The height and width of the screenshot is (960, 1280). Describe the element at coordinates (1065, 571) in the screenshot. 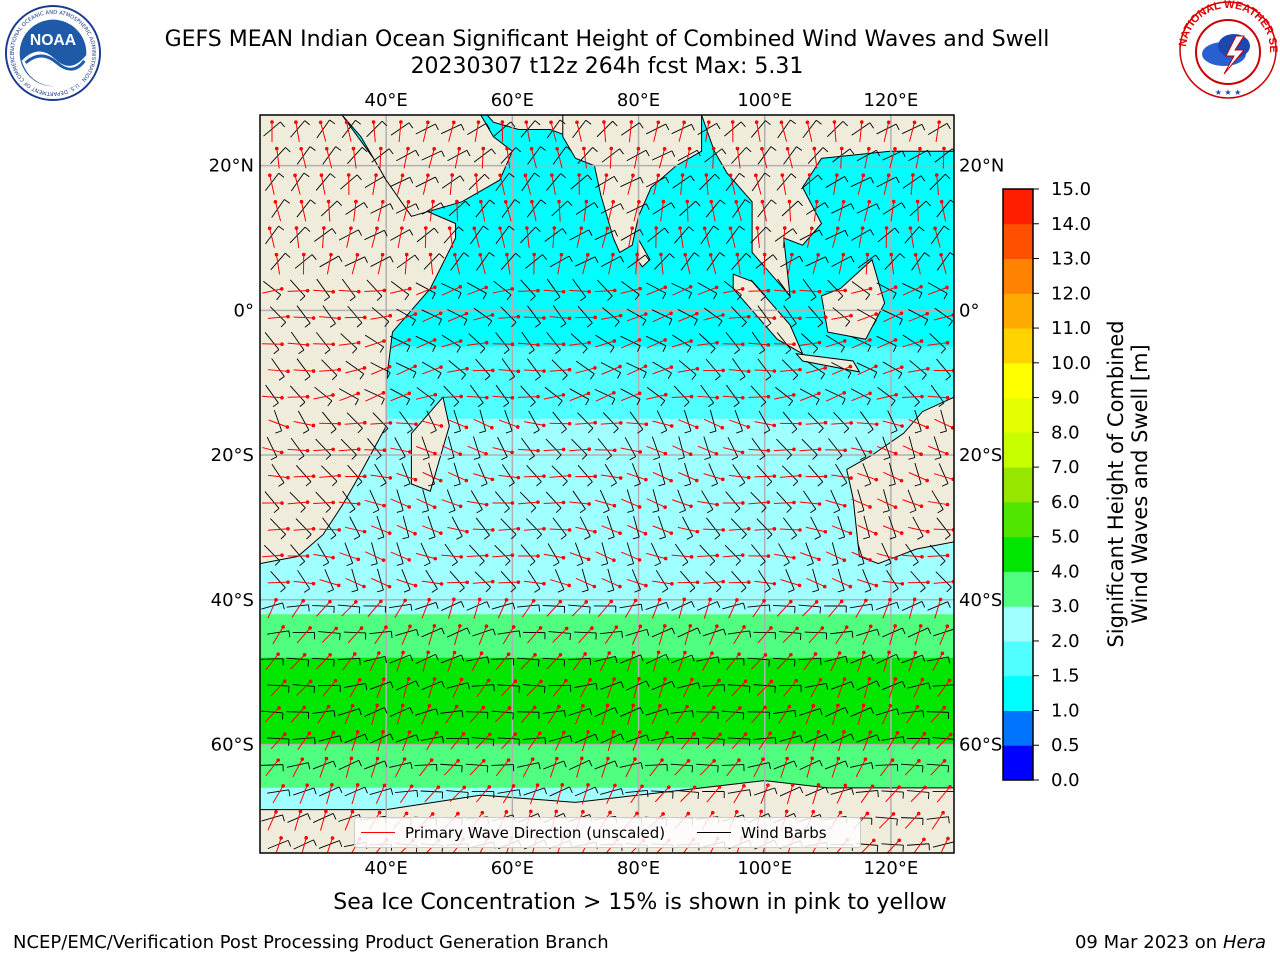

I see `colorbar-tick-label-6: 4.0` at that location.